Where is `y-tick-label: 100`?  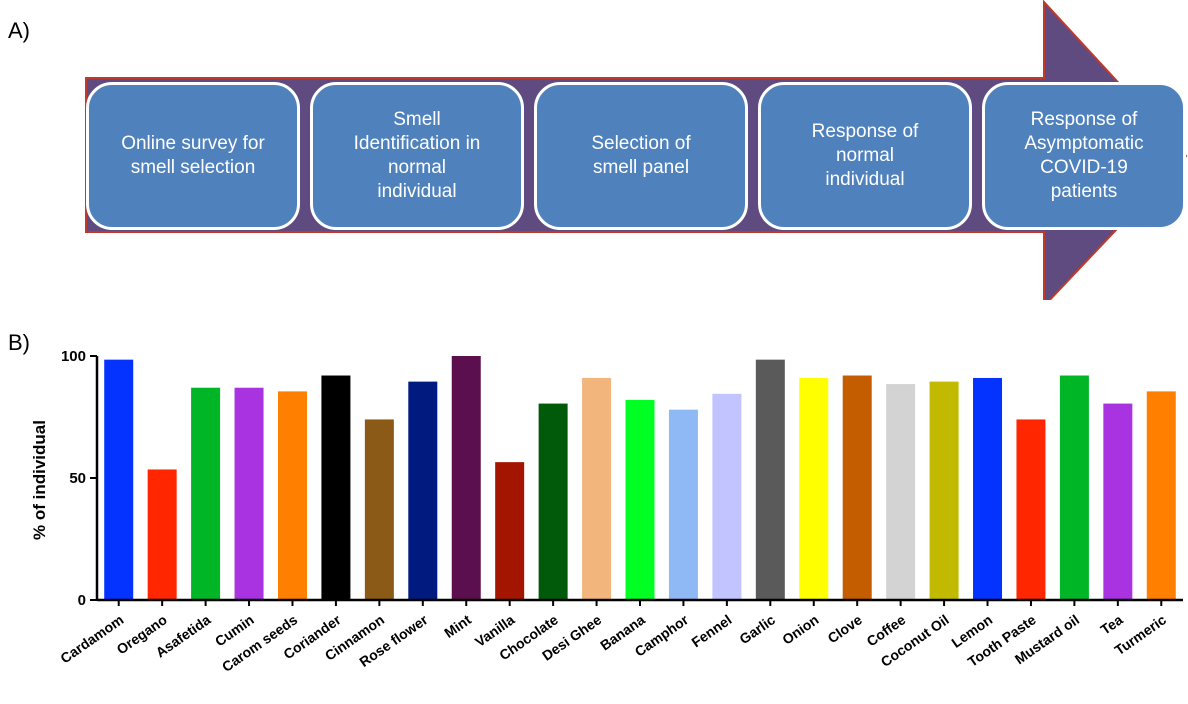 y-tick-label: 100 is located at coordinates (73, 356).